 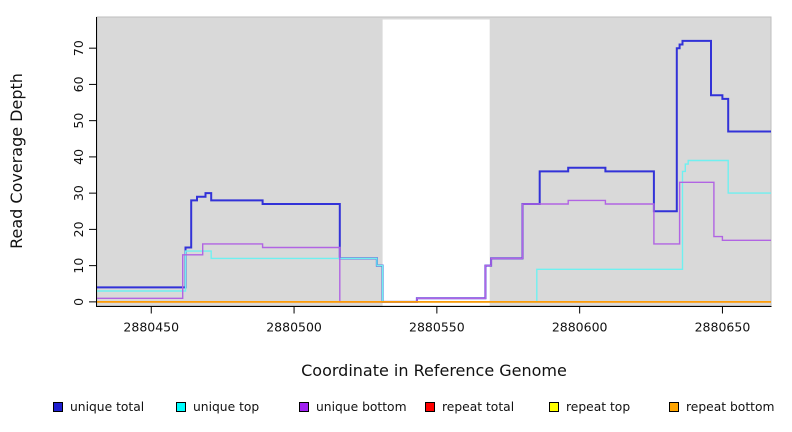 I want to click on y-tick-label: 50, so click(x=78, y=121).